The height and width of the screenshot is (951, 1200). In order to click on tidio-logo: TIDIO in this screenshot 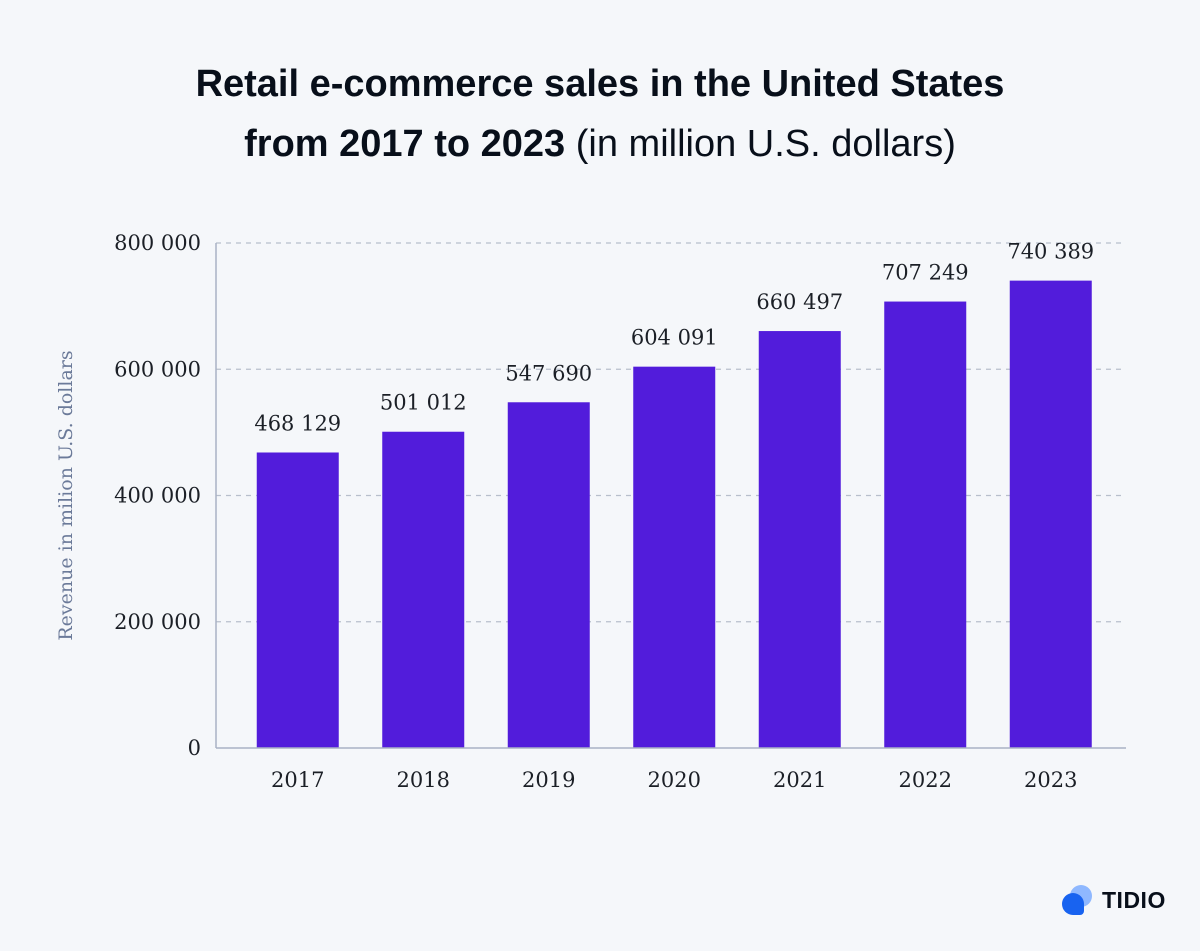, I will do `click(1114, 900)`.